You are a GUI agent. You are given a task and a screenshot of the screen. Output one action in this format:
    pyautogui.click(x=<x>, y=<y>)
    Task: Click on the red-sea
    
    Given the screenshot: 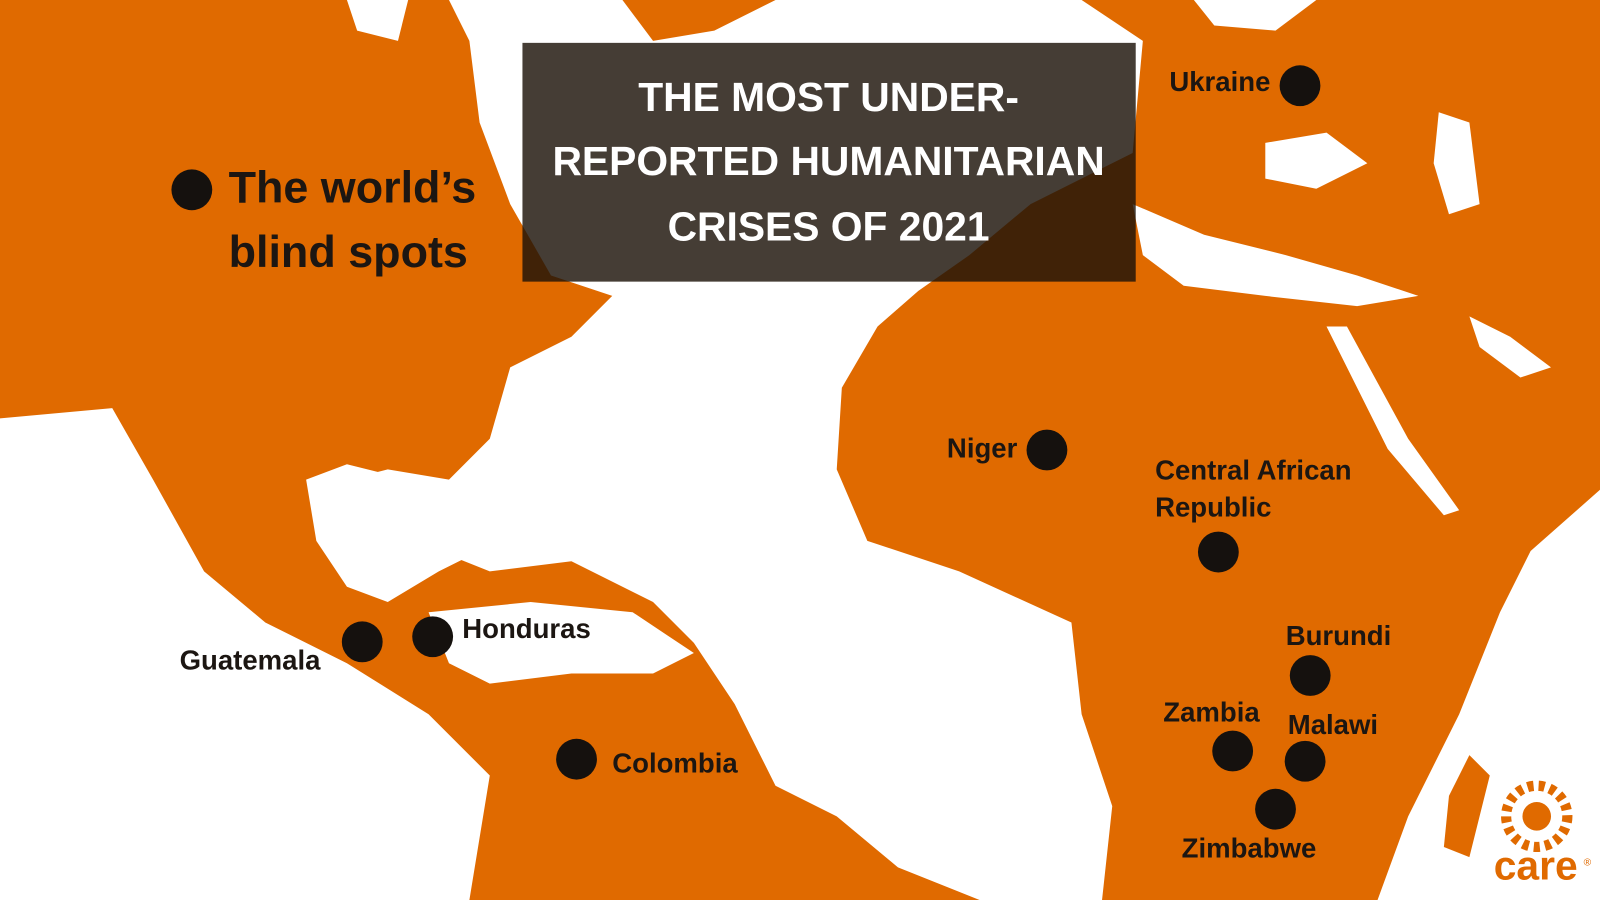 What is the action you would take?
    pyautogui.click(x=1393, y=421)
    